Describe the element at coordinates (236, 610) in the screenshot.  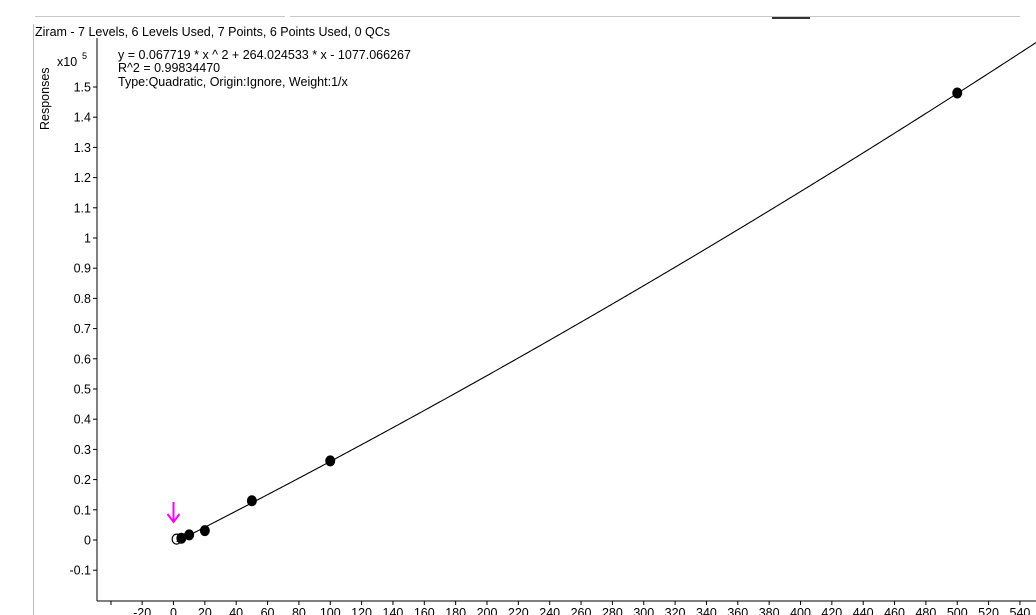
I see `x-tick-label: 40` at that location.